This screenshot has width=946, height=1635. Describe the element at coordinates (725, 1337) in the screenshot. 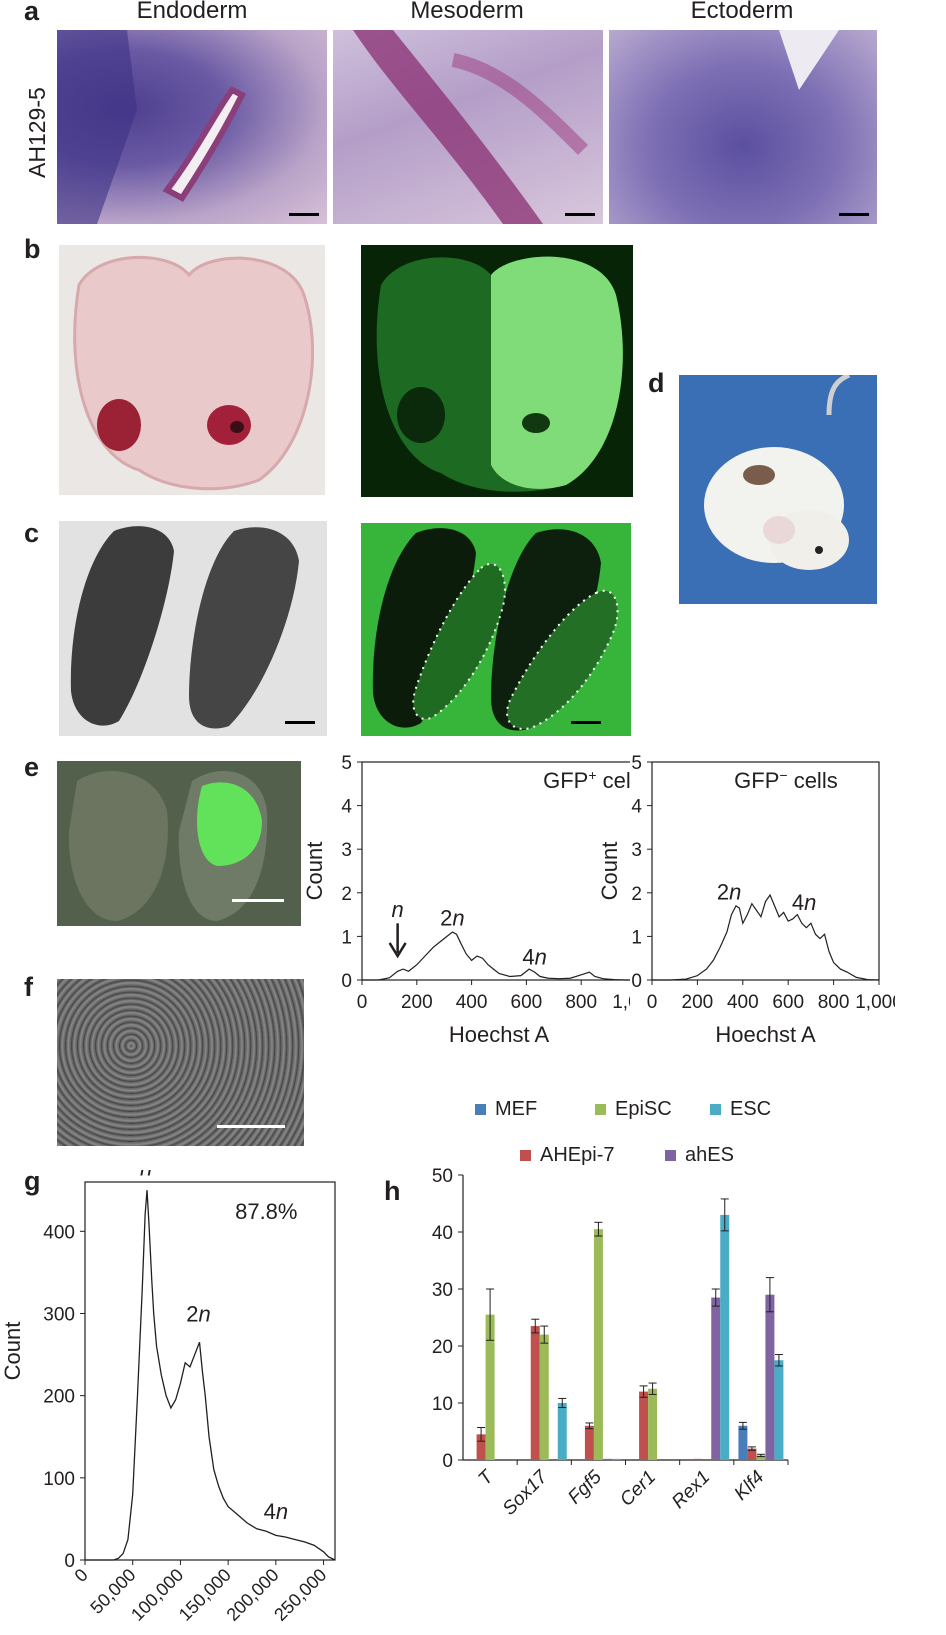

I see `bar-esc-rex1` at that location.